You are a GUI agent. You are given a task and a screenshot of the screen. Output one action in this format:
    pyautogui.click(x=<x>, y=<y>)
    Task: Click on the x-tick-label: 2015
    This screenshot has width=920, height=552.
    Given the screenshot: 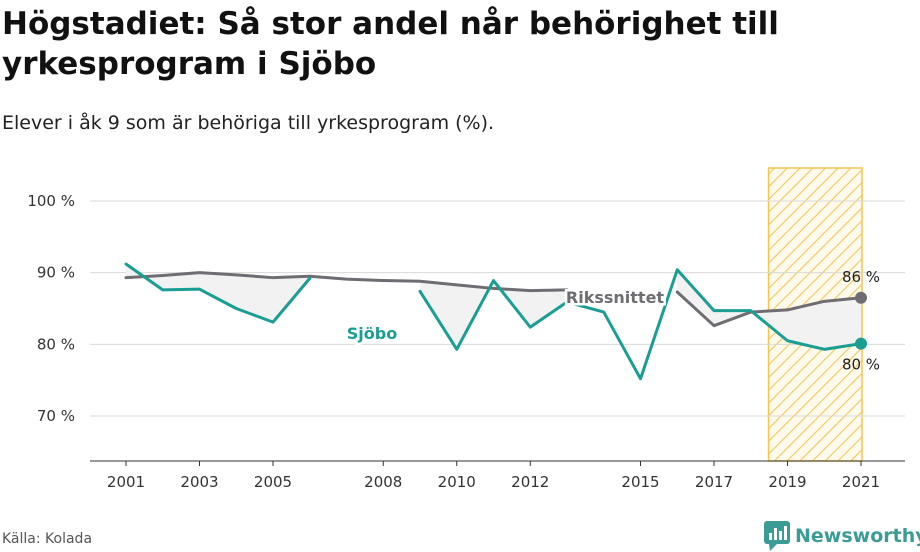 What is the action you would take?
    pyautogui.click(x=640, y=482)
    